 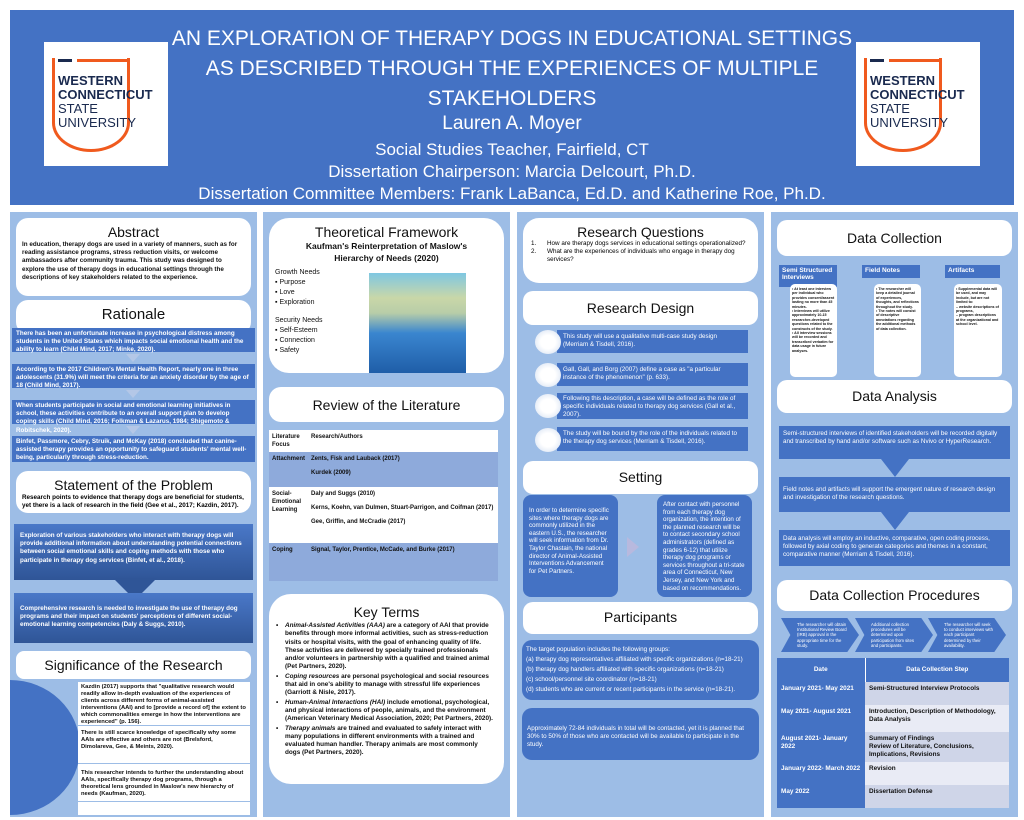 What do you see at coordinates (918, 104) in the screenshot?
I see `wcsu-logo-right: WESTERN CONNECTICUT STATE UNIVERSITY` at bounding box center [918, 104].